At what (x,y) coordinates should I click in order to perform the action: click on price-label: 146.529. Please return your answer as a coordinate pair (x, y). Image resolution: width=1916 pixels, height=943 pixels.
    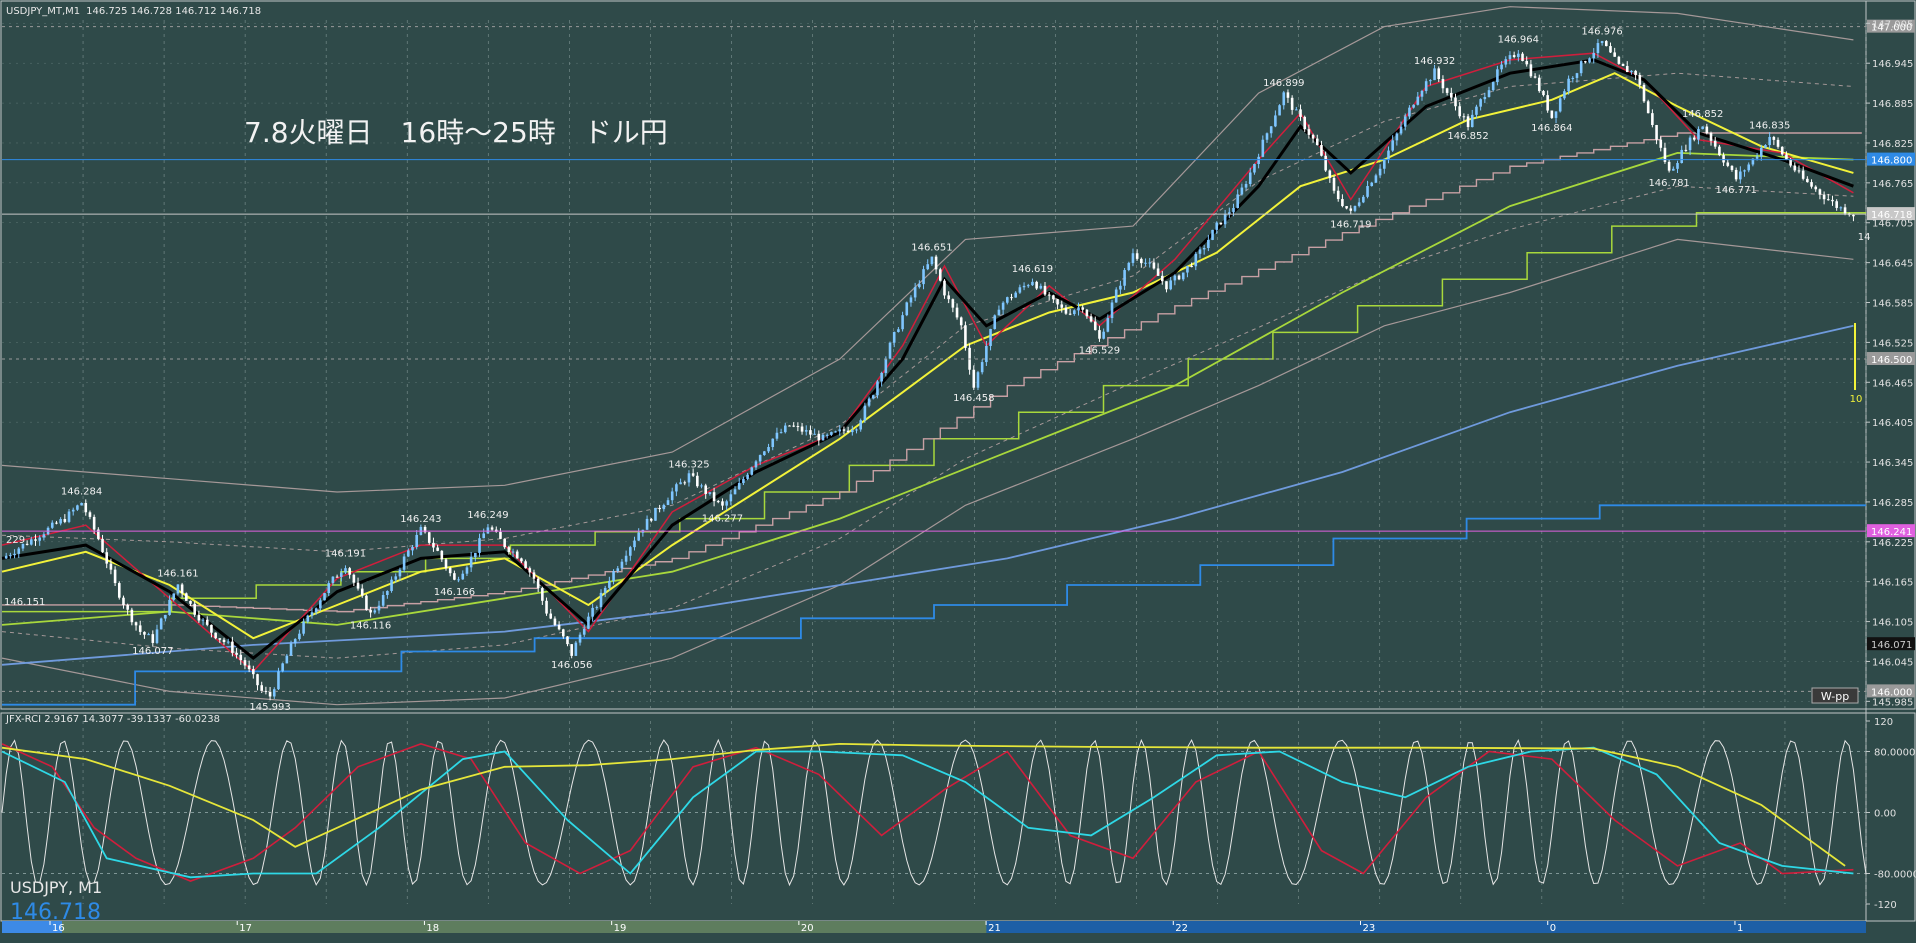
    Looking at the image, I should click on (1099, 351).